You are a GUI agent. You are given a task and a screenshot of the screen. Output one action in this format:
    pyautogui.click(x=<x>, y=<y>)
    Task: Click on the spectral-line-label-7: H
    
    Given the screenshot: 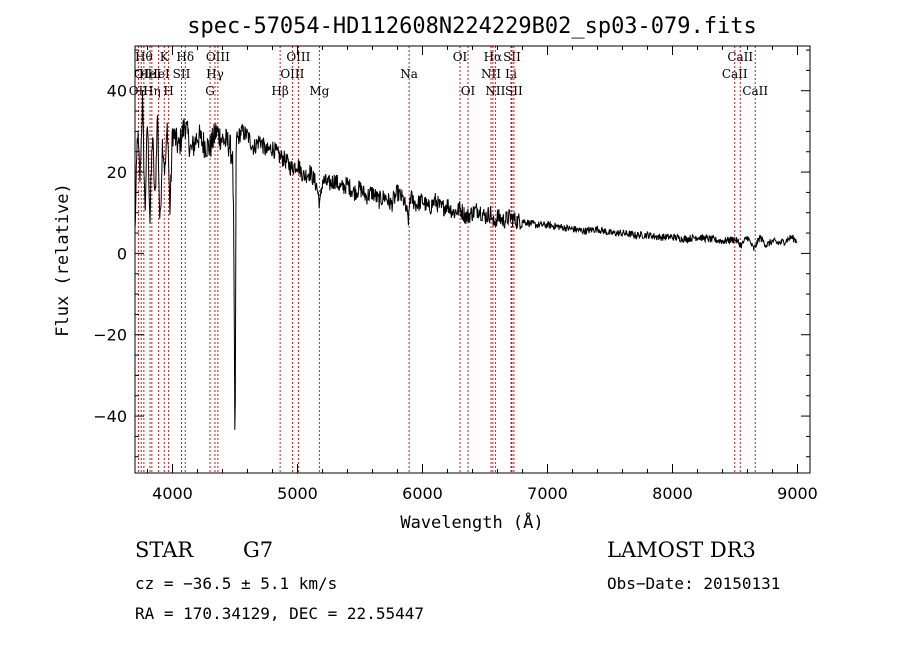 What is the action you would take?
    pyautogui.click(x=168, y=91)
    